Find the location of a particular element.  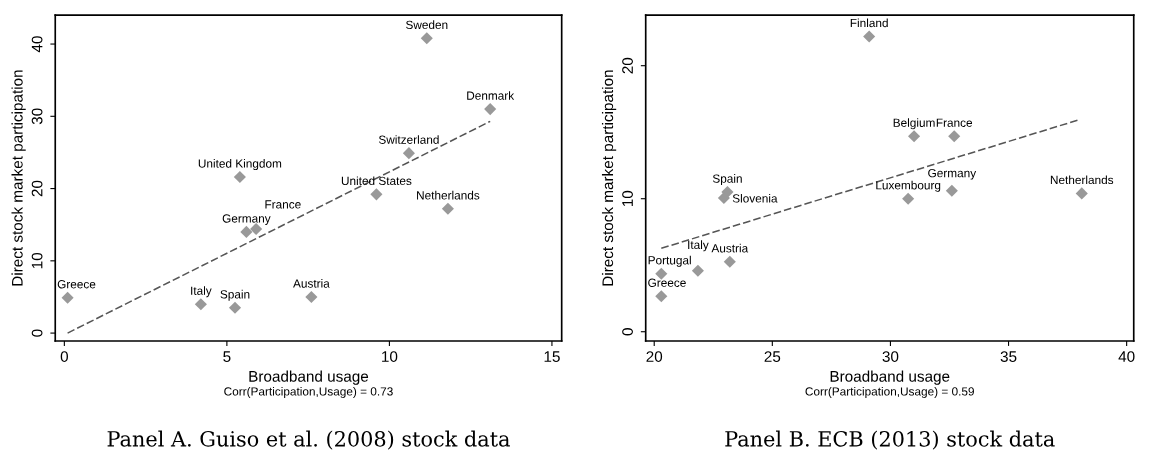

x-tick-label: 10 is located at coordinates (390, 356).